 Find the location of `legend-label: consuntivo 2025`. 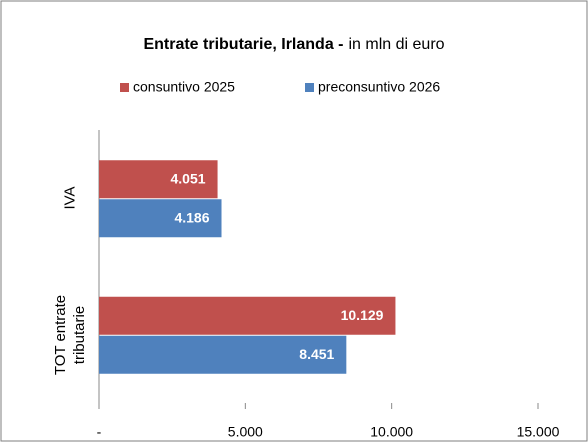

legend-label: consuntivo 2025 is located at coordinates (184, 87).